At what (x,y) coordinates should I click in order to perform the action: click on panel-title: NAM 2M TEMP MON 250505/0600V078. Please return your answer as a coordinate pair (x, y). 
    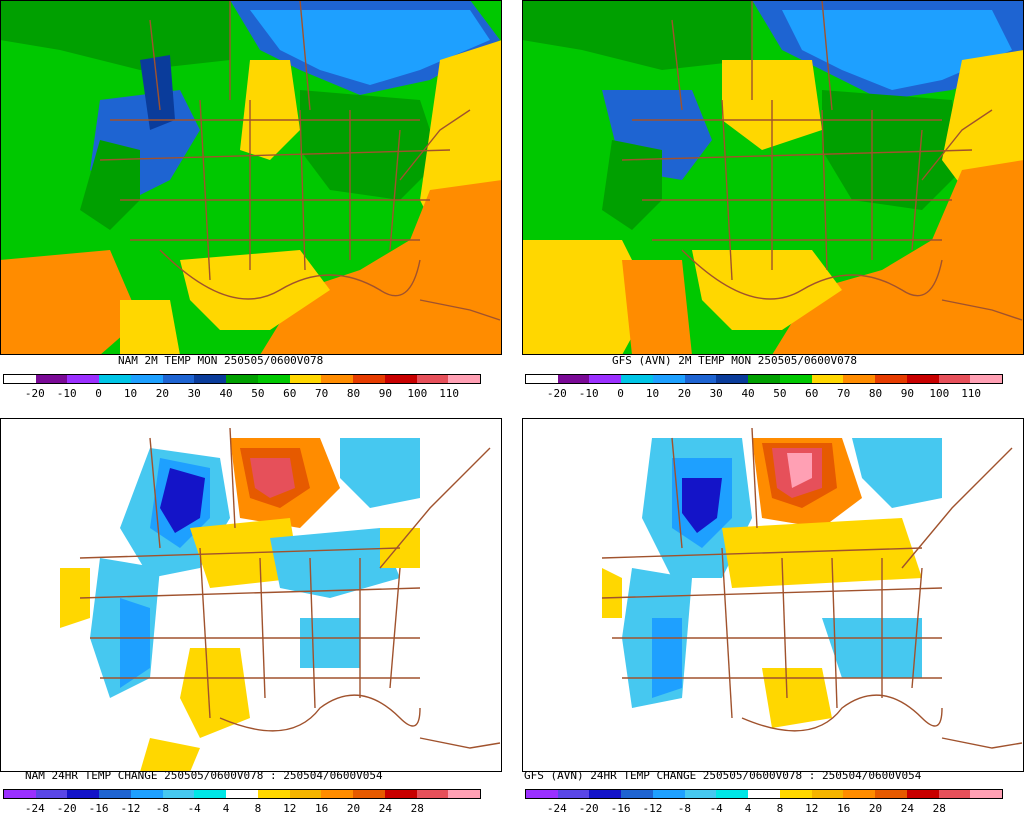
    Looking at the image, I should click on (221, 360).